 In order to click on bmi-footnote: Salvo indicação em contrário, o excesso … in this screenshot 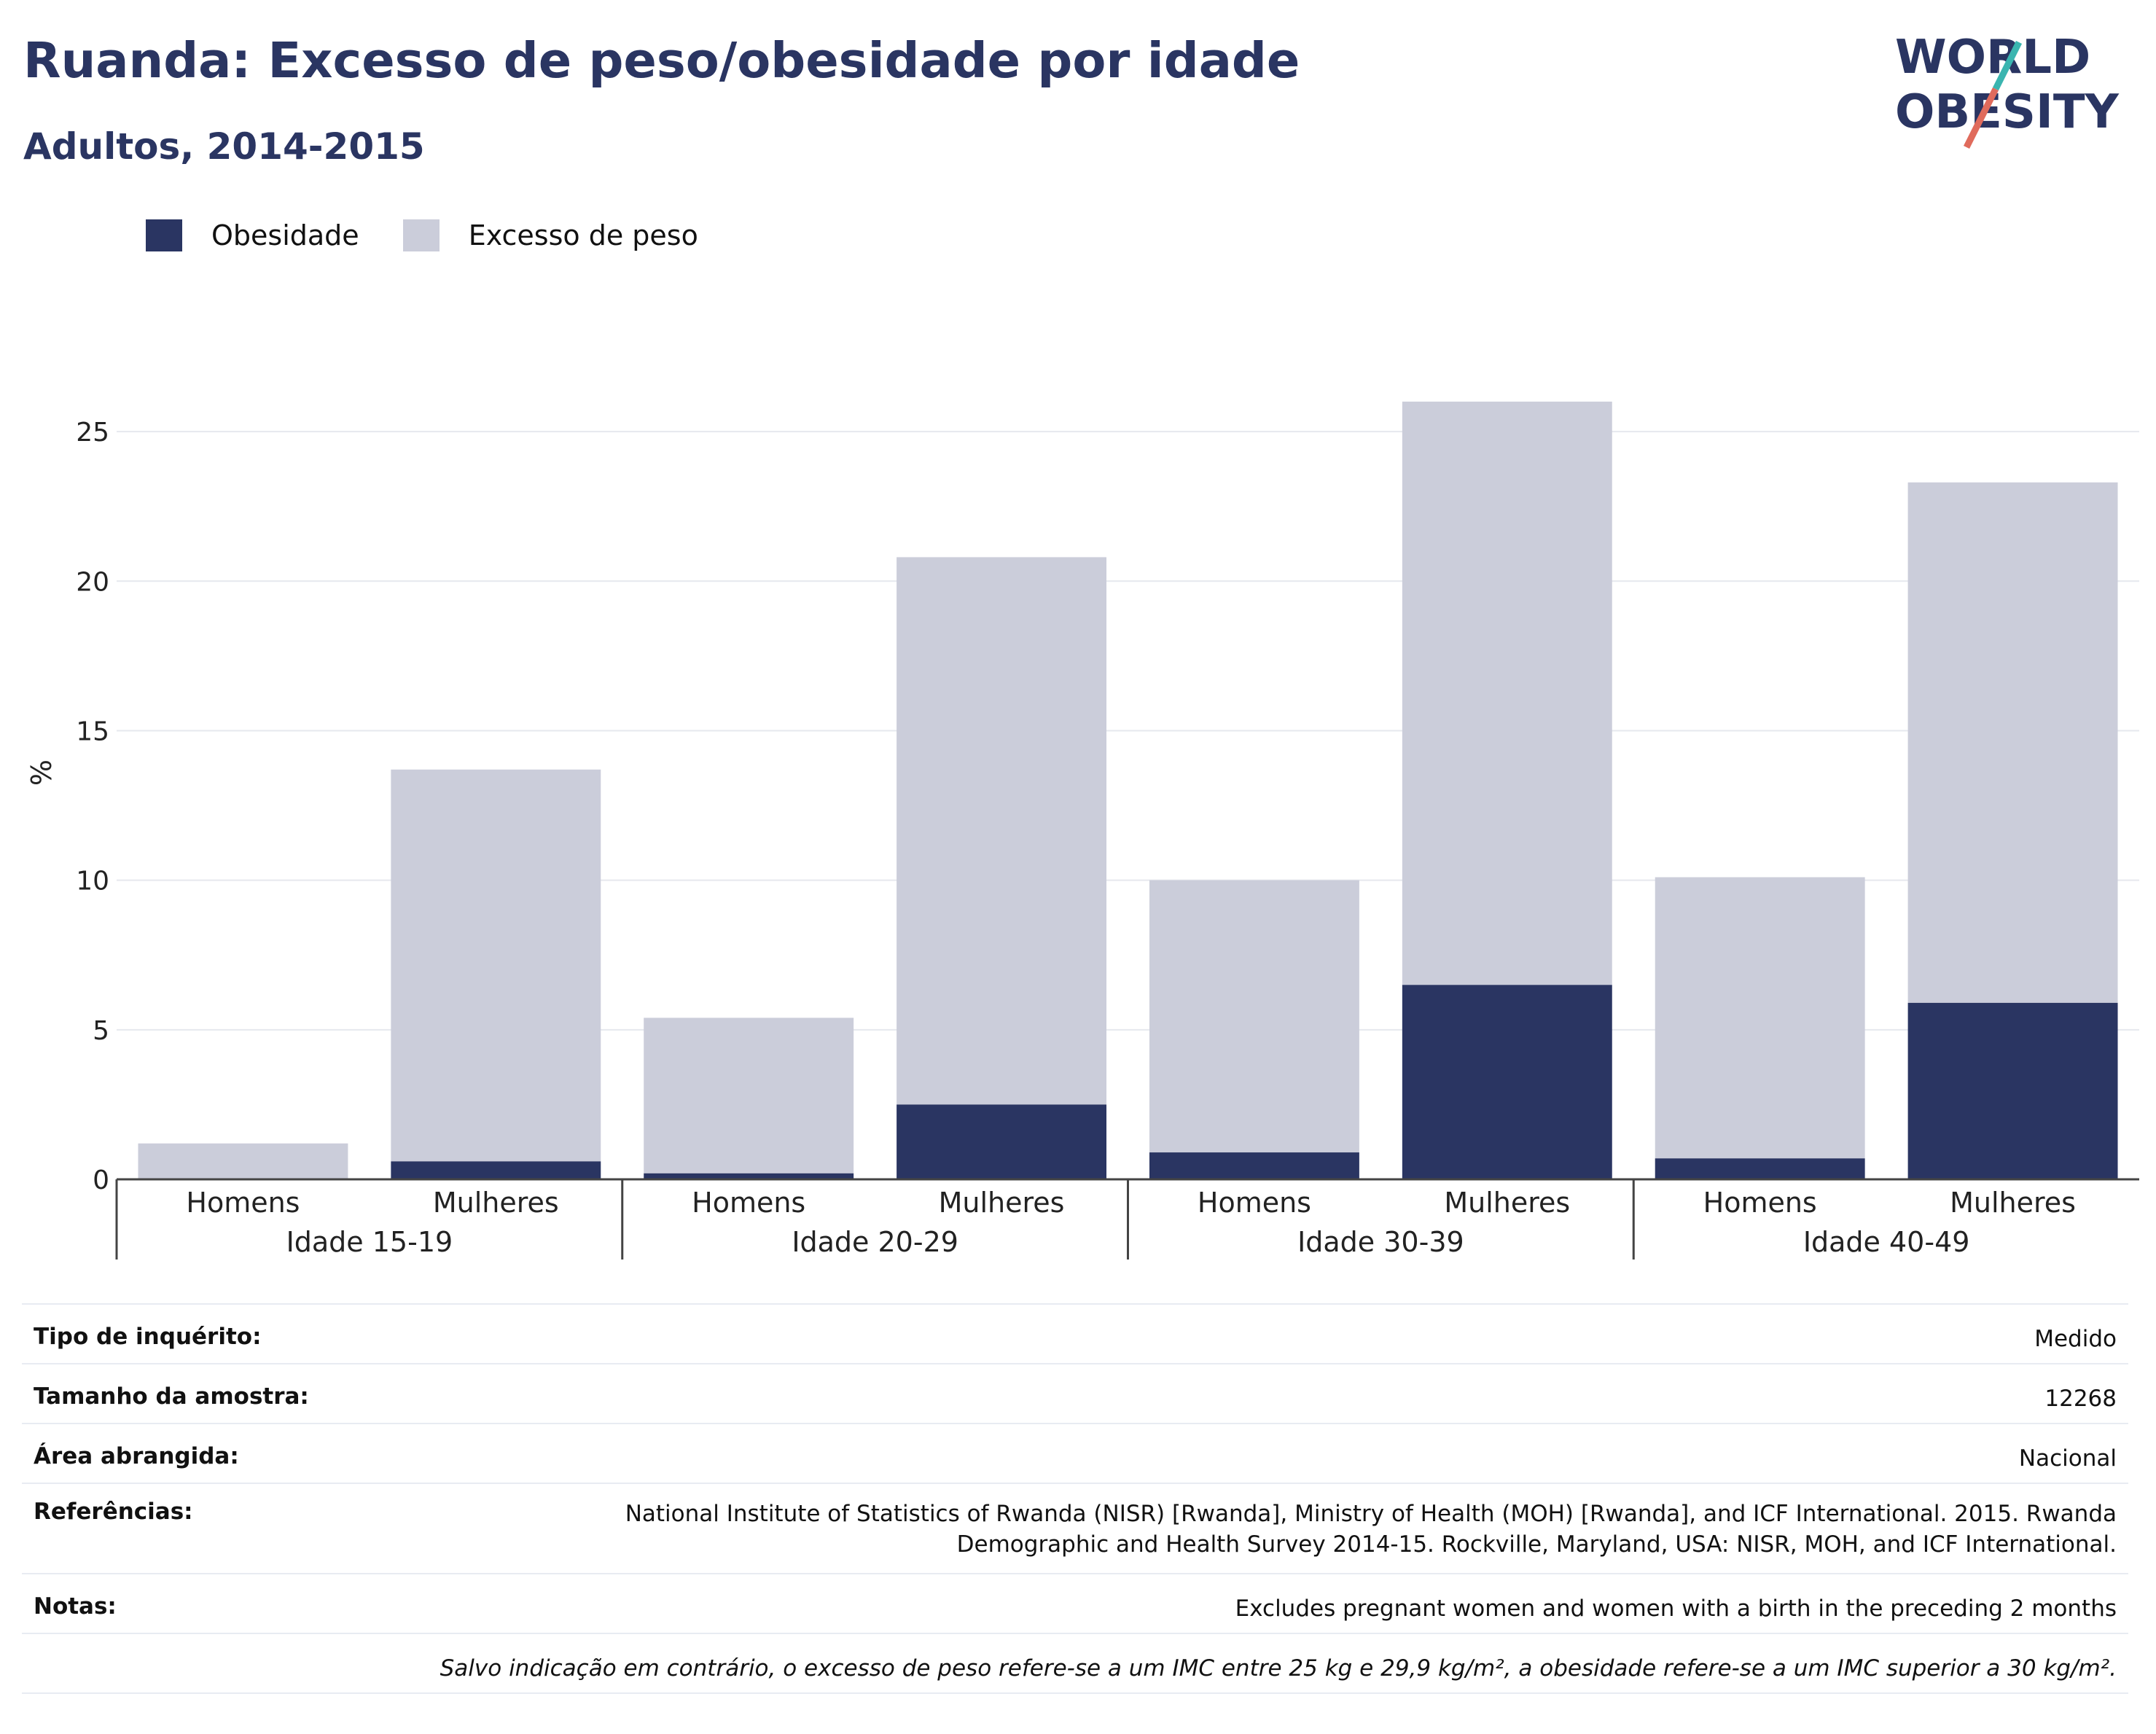, I will do `click(1278, 1669)`.